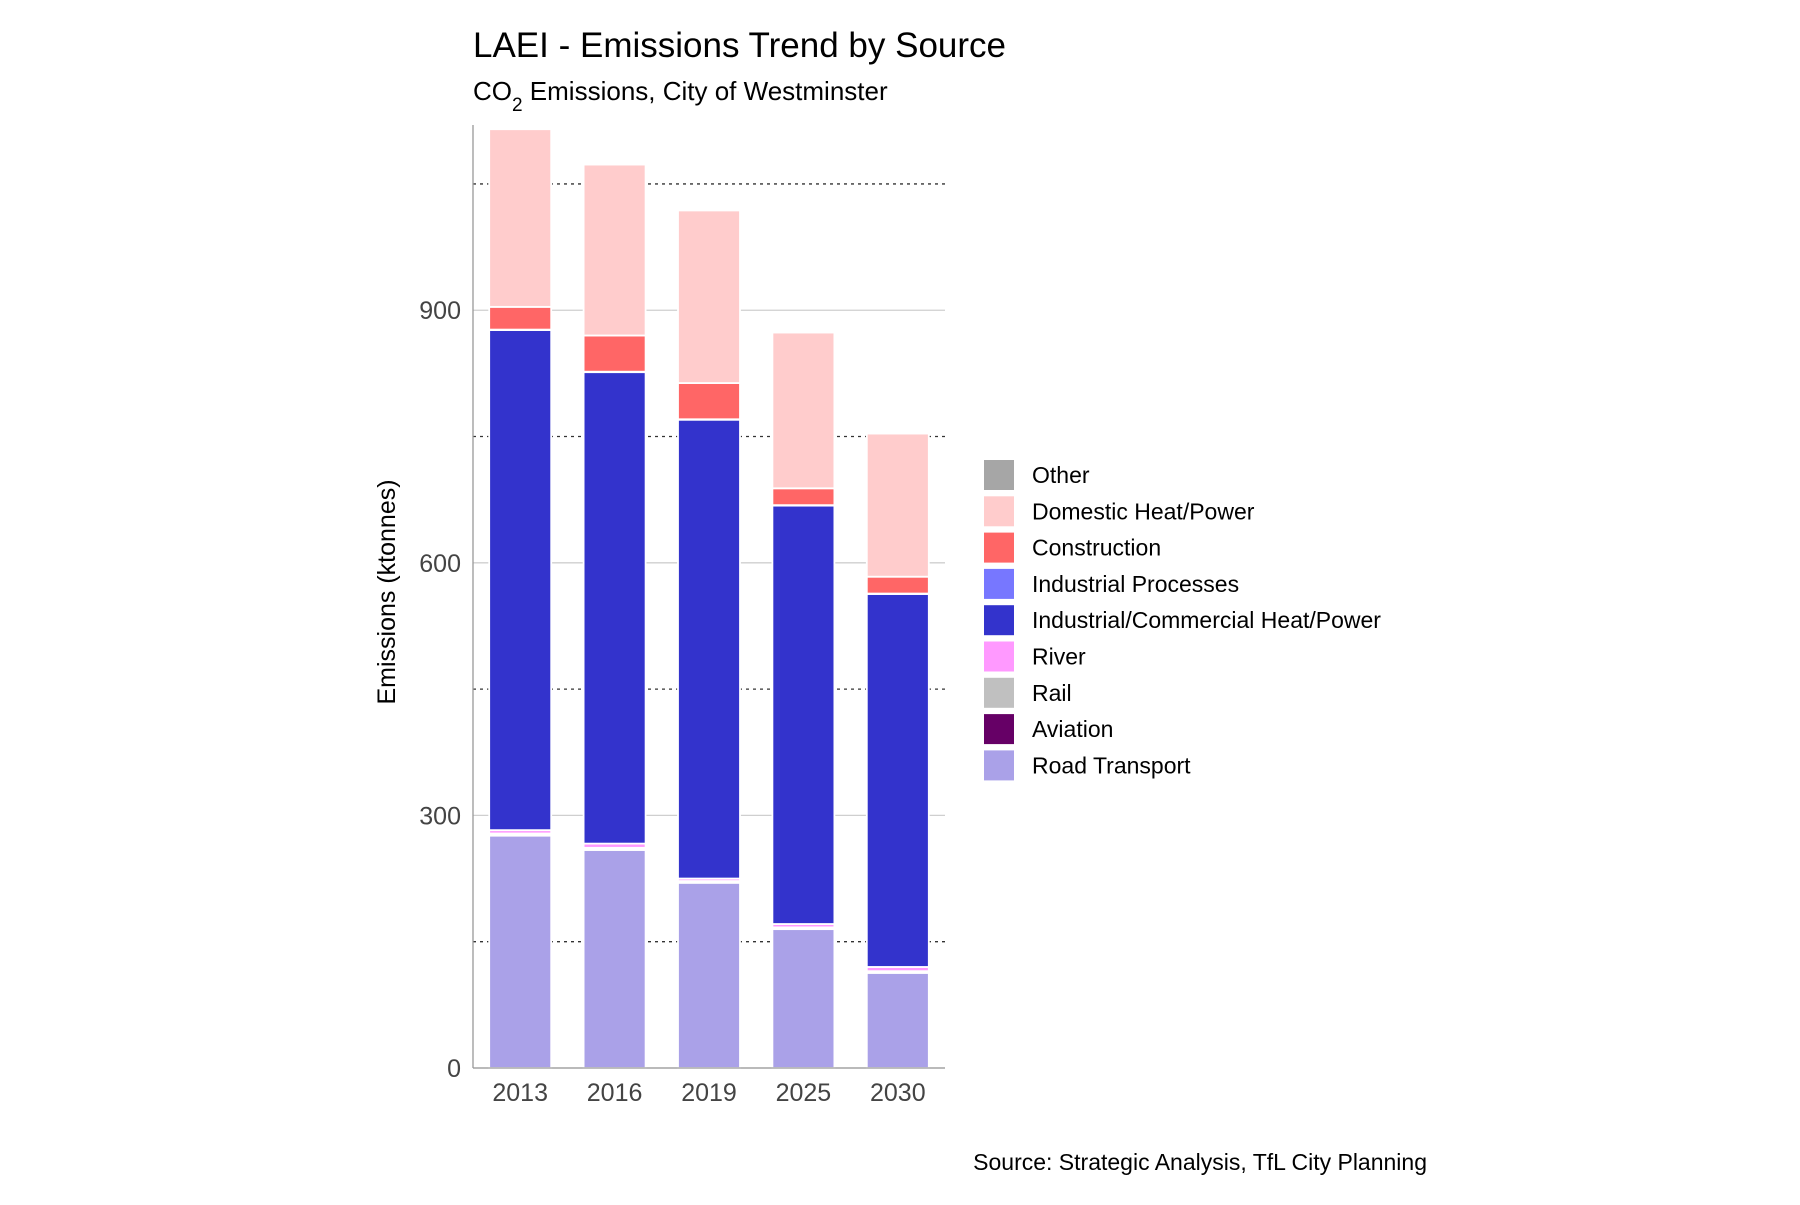 Image resolution: width=1800 pixels, height=1205 pixels. I want to click on bar-segment-2030-construction, so click(897, 585).